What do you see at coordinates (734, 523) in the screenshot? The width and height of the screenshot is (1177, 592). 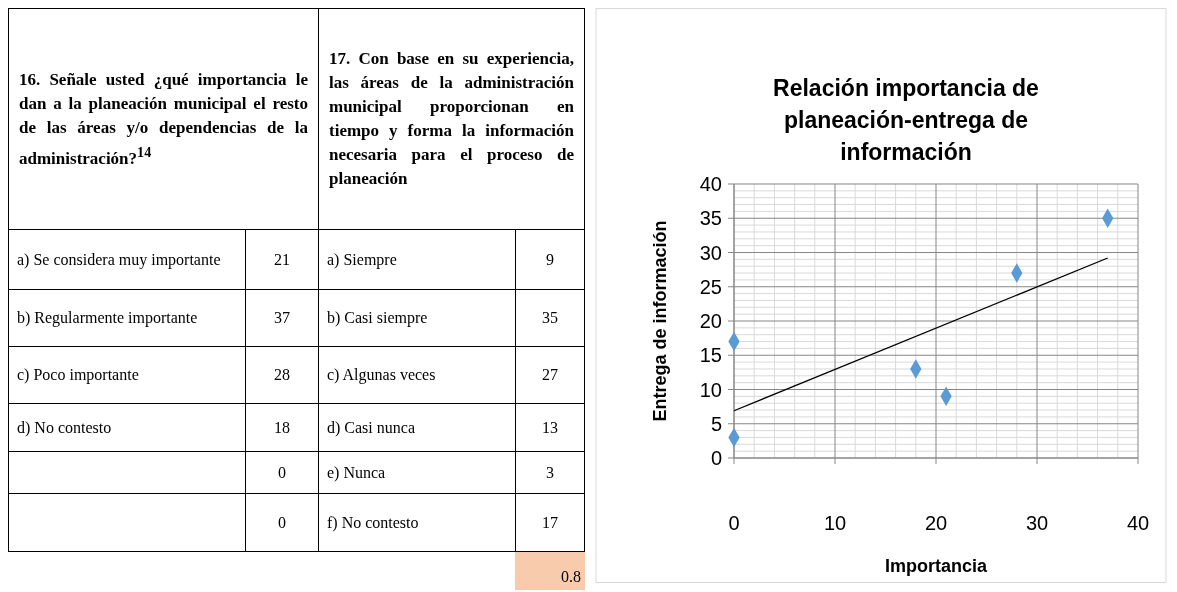 I see `x-tick-label: 0` at bounding box center [734, 523].